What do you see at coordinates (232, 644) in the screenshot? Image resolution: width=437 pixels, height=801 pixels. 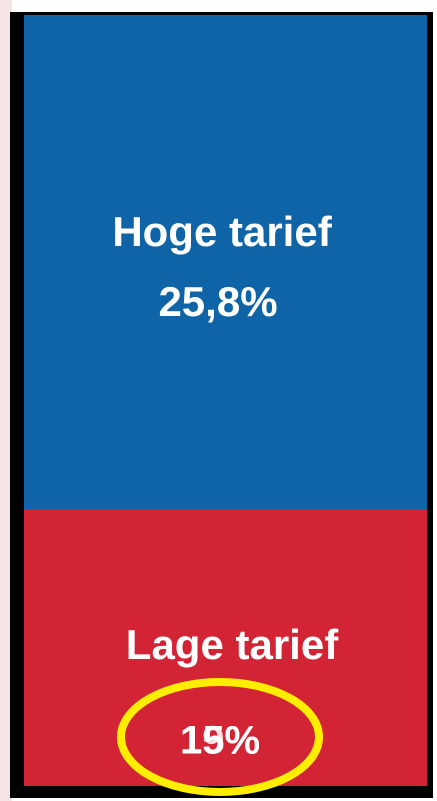 I see `low-rate-label: Lage tarief` at bounding box center [232, 644].